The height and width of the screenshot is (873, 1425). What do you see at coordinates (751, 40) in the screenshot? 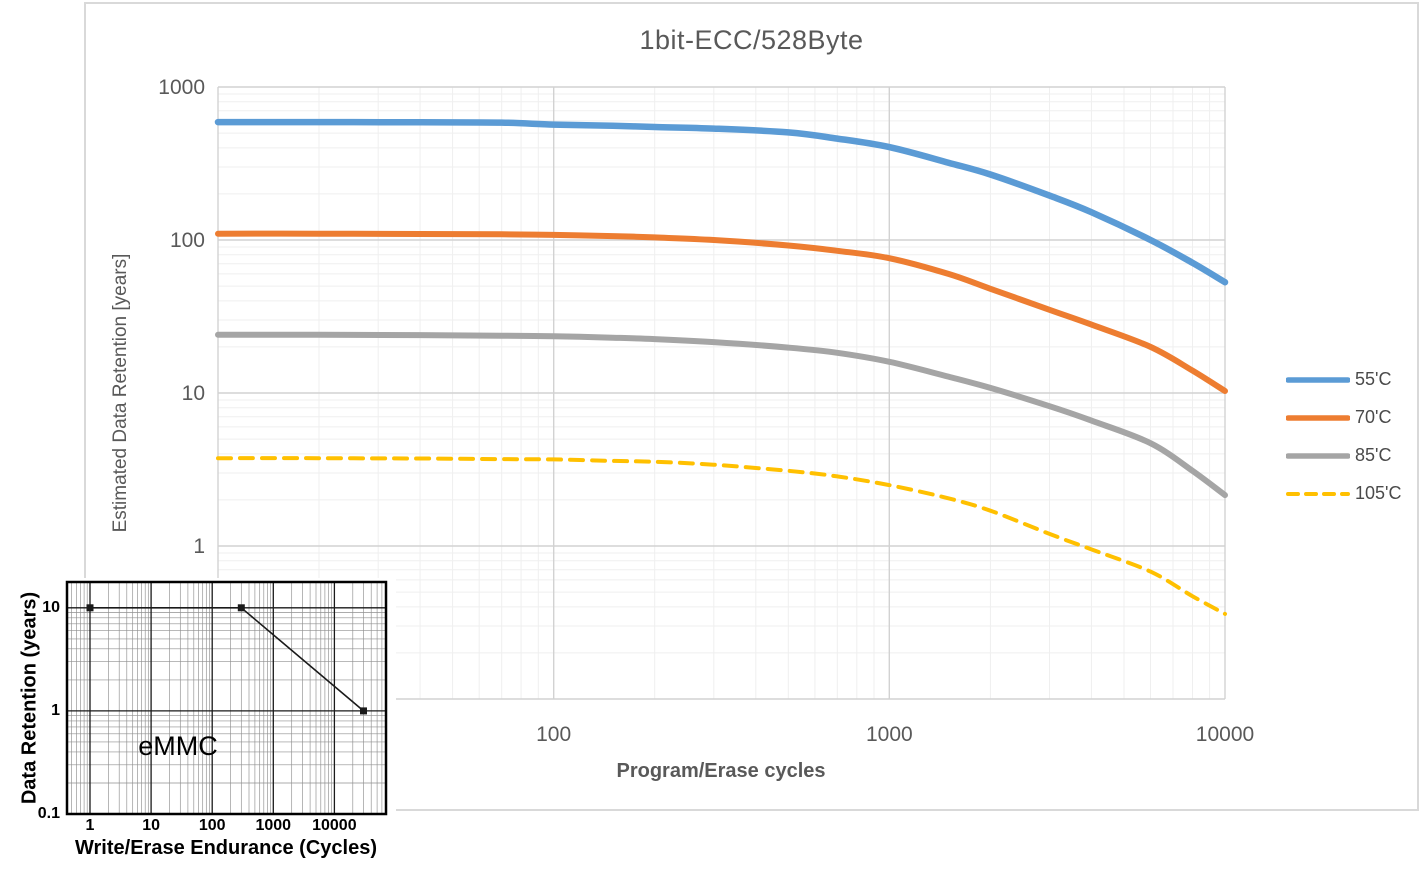
I see `chart-title: 1bit-ECC/528Byte` at bounding box center [751, 40].